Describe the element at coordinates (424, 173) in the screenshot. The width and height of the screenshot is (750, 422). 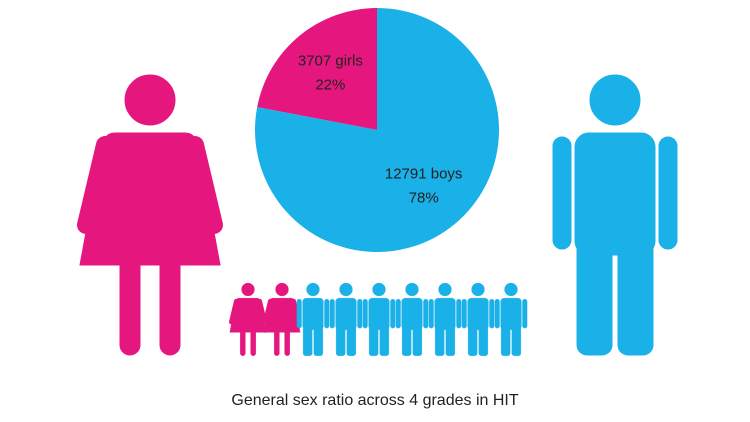
I see `slice-label: 12791 boys` at that location.